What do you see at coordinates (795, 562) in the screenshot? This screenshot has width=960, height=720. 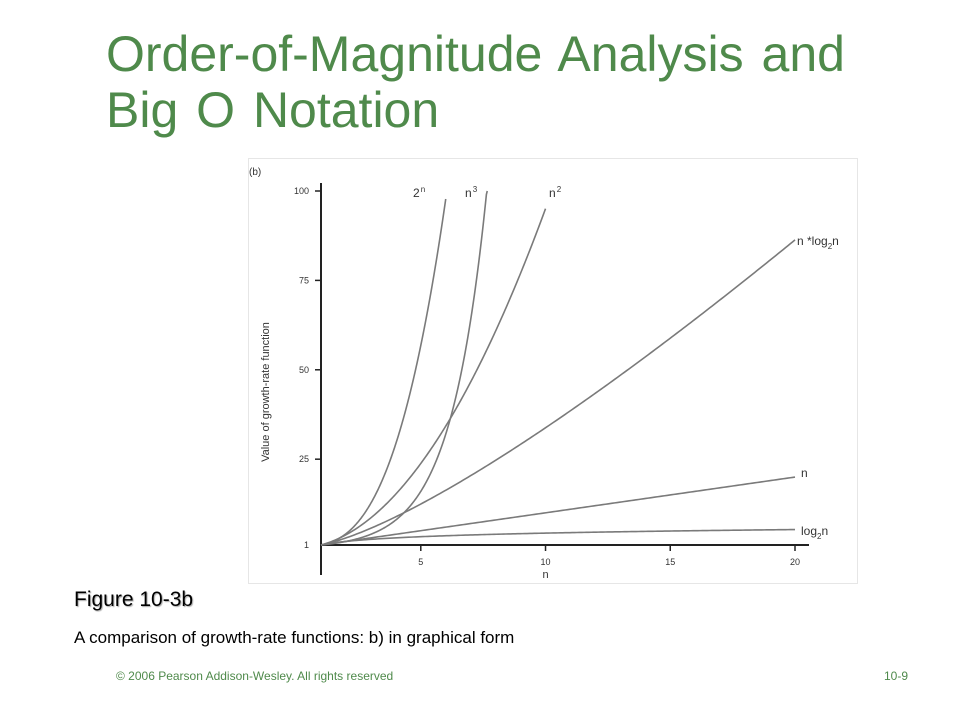 I see `x-tick-label: 20` at bounding box center [795, 562].